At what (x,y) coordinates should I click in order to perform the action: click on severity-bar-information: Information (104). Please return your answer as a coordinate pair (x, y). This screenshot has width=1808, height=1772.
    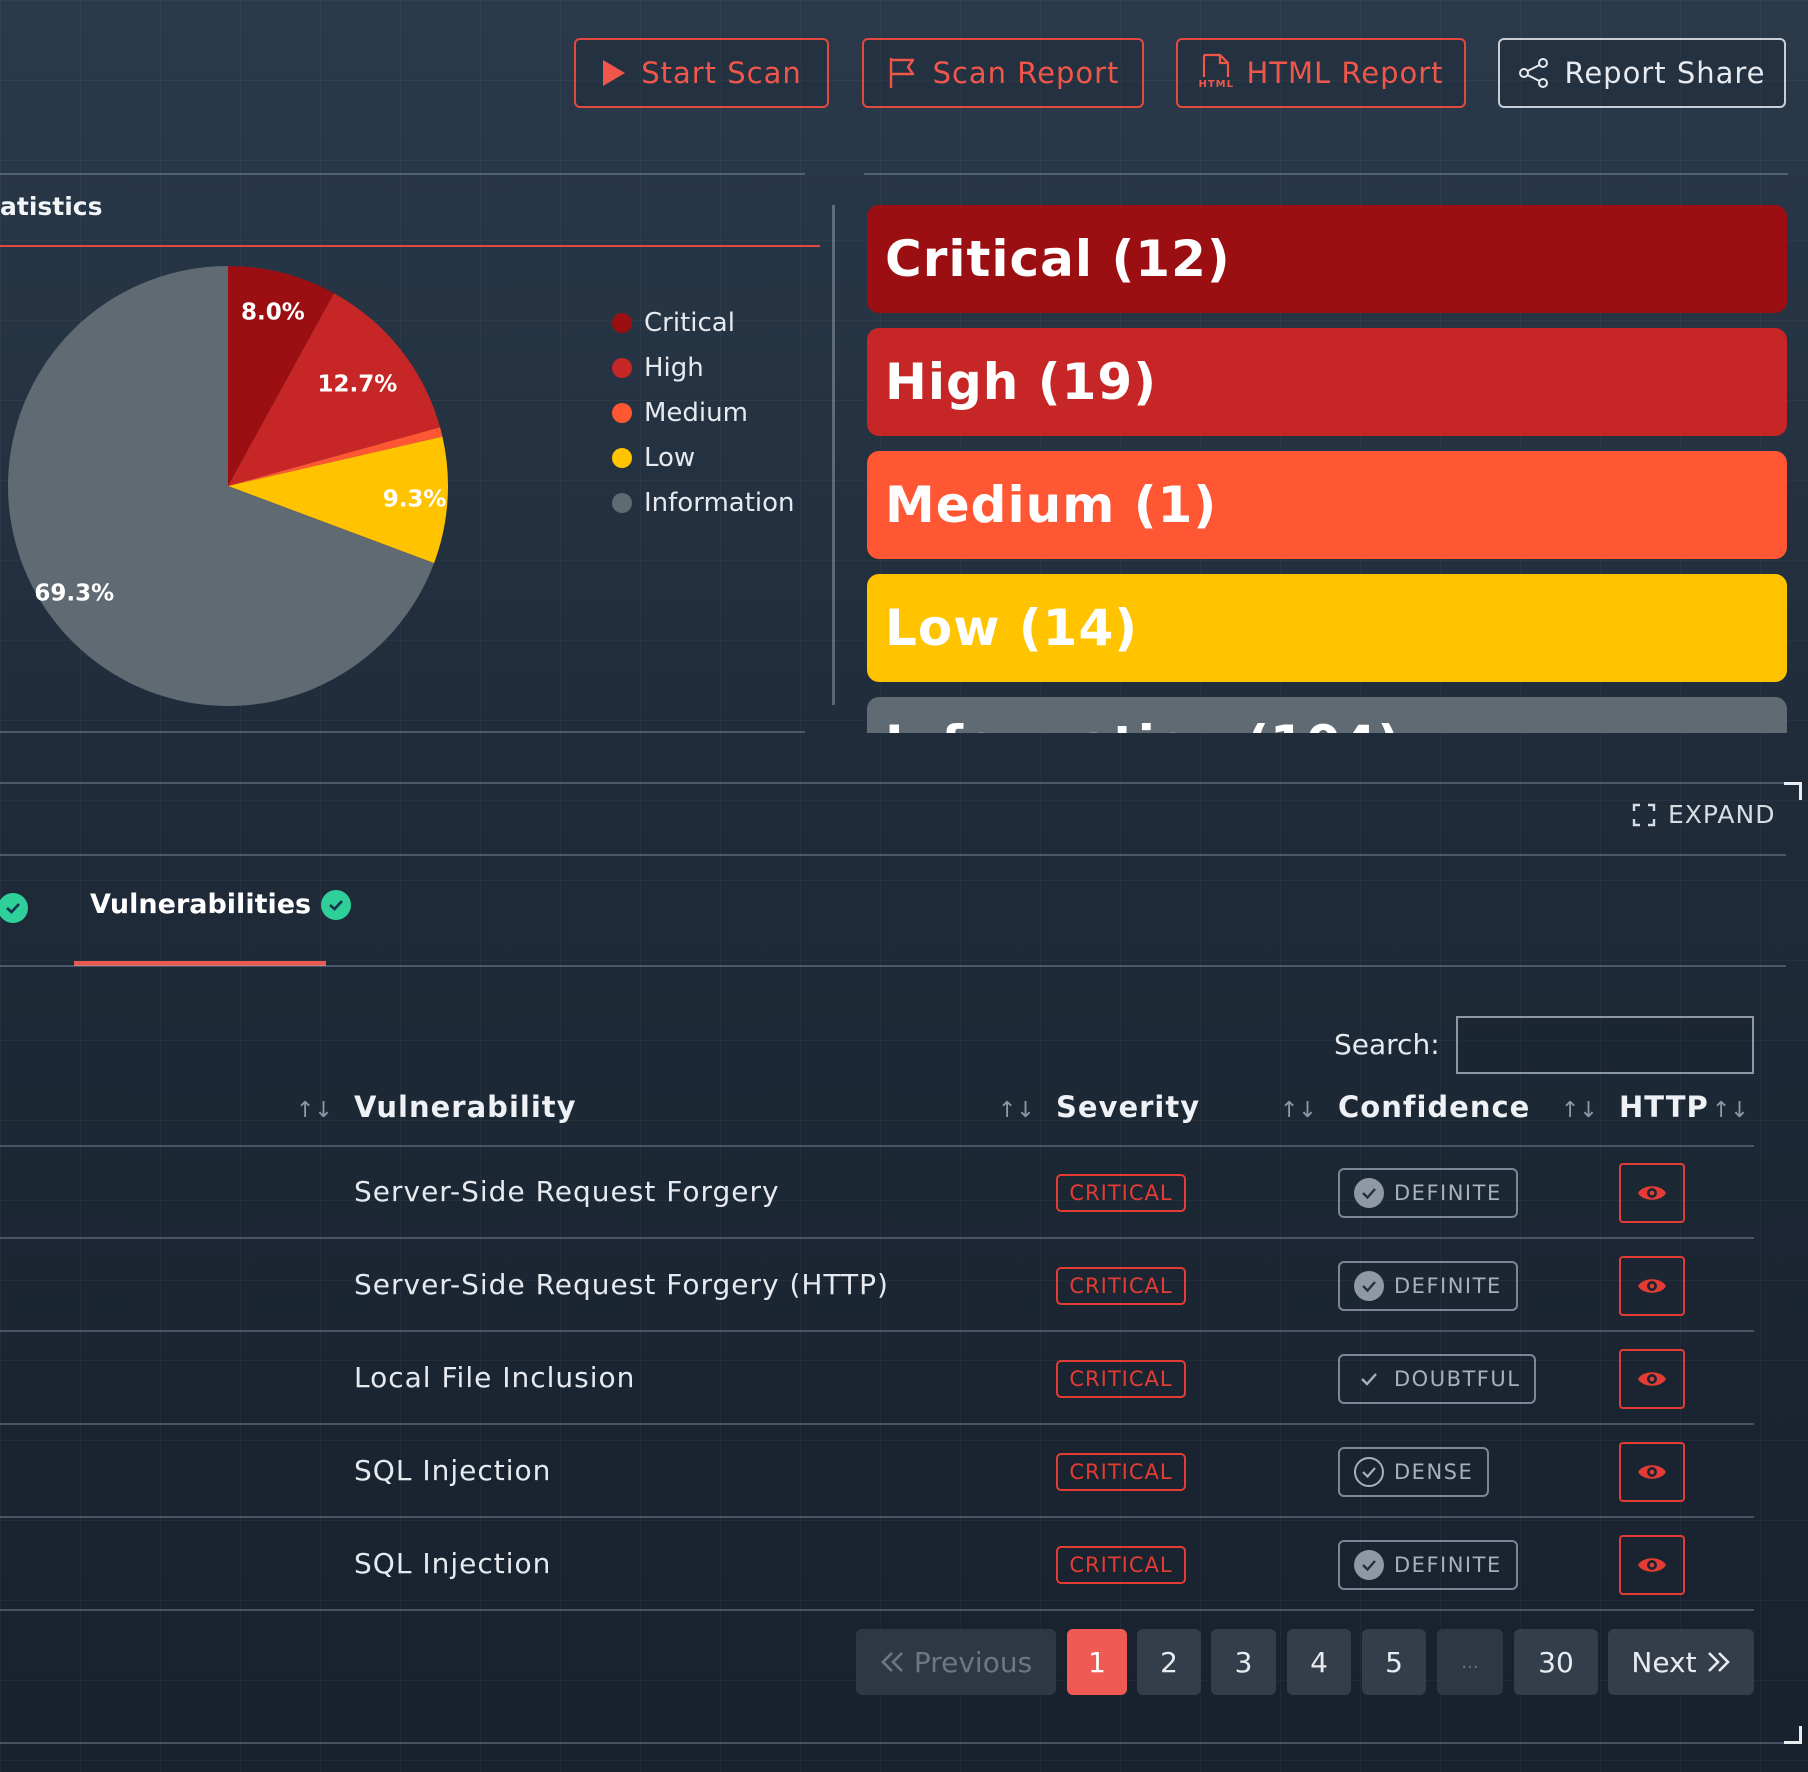
    Looking at the image, I should click on (1327, 715).